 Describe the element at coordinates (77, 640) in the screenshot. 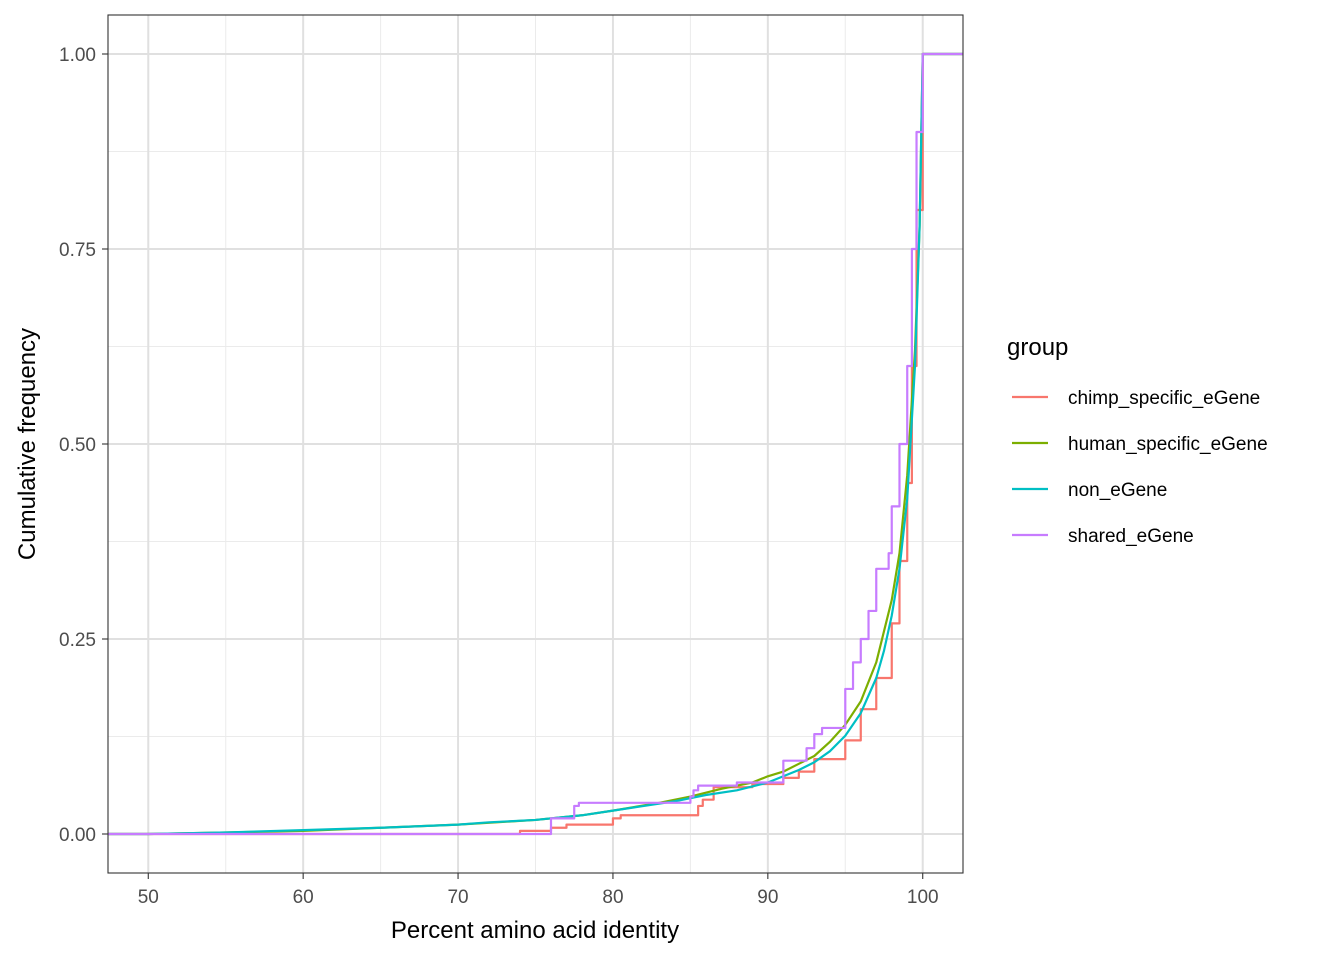

I see `y-tick-label: 0.25` at that location.